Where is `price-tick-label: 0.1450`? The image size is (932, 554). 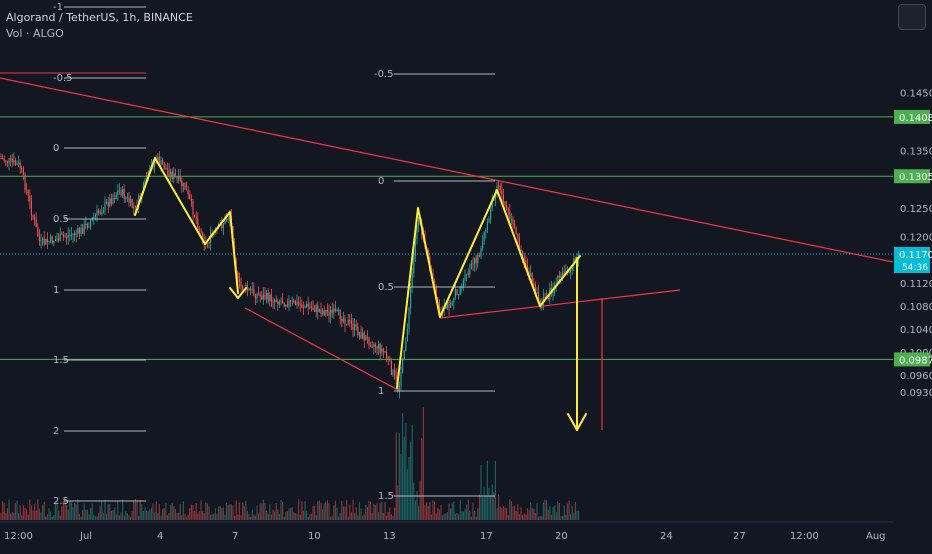
price-tick-label: 0.1450 is located at coordinates (916, 94).